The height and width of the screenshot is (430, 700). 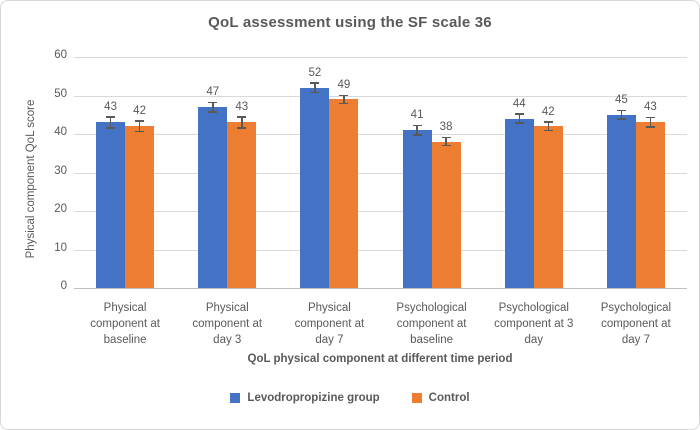 I want to click on legend-label-levodropropizine-group: Levodropropizine group, so click(x=313, y=398).